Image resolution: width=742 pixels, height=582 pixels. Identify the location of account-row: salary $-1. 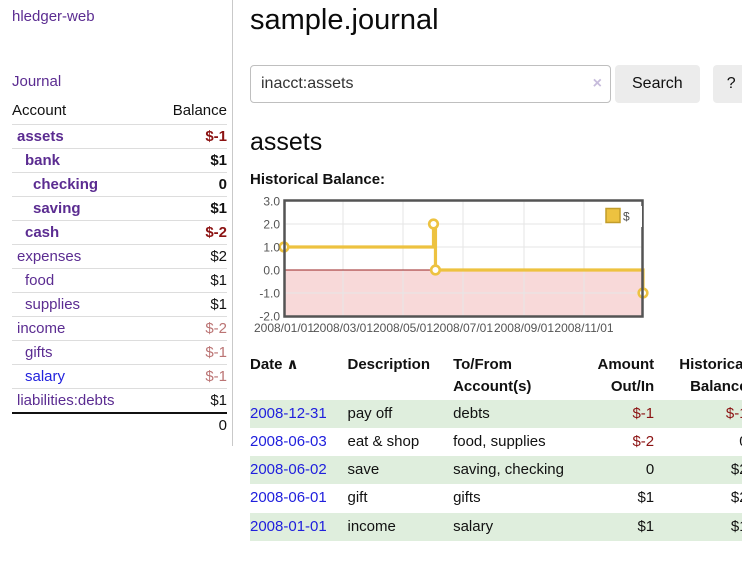
(119, 376).